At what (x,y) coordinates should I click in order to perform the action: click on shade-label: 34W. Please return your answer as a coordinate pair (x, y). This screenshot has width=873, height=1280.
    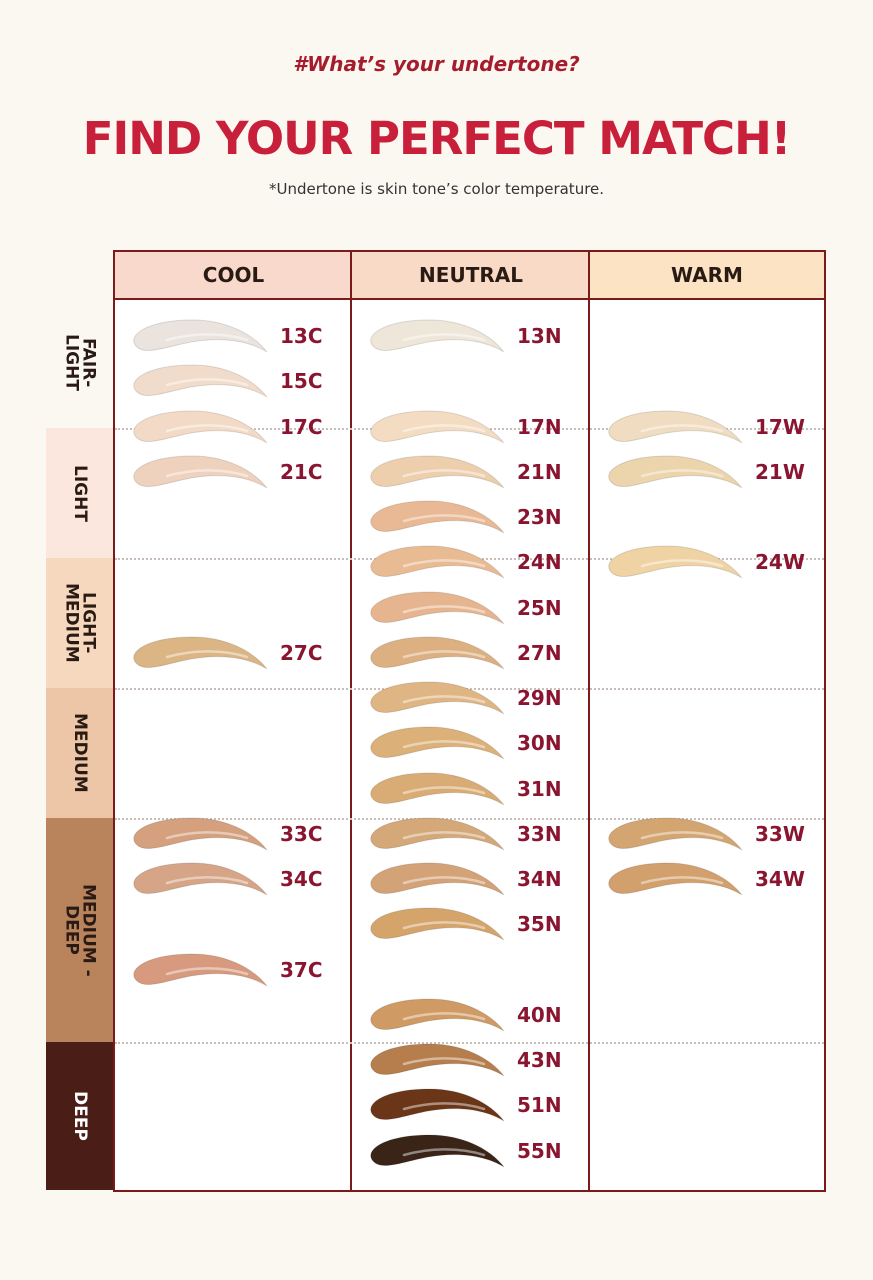
    Looking at the image, I should click on (780, 879).